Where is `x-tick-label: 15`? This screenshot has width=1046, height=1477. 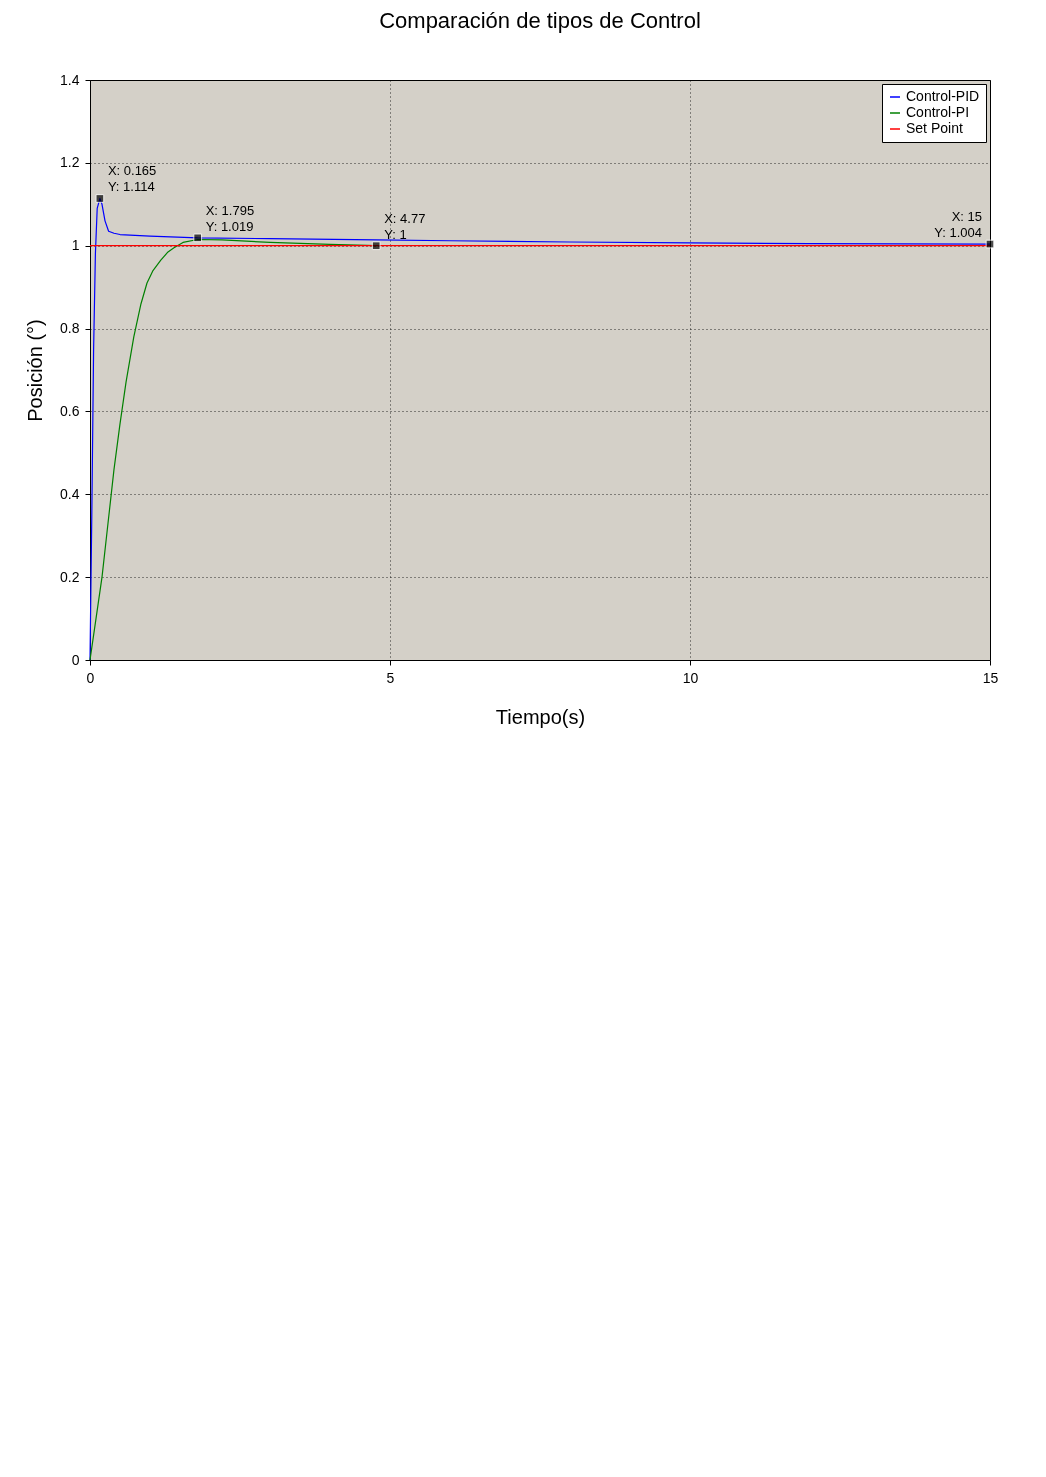
x-tick-label: 15 is located at coordinates (990, 677).